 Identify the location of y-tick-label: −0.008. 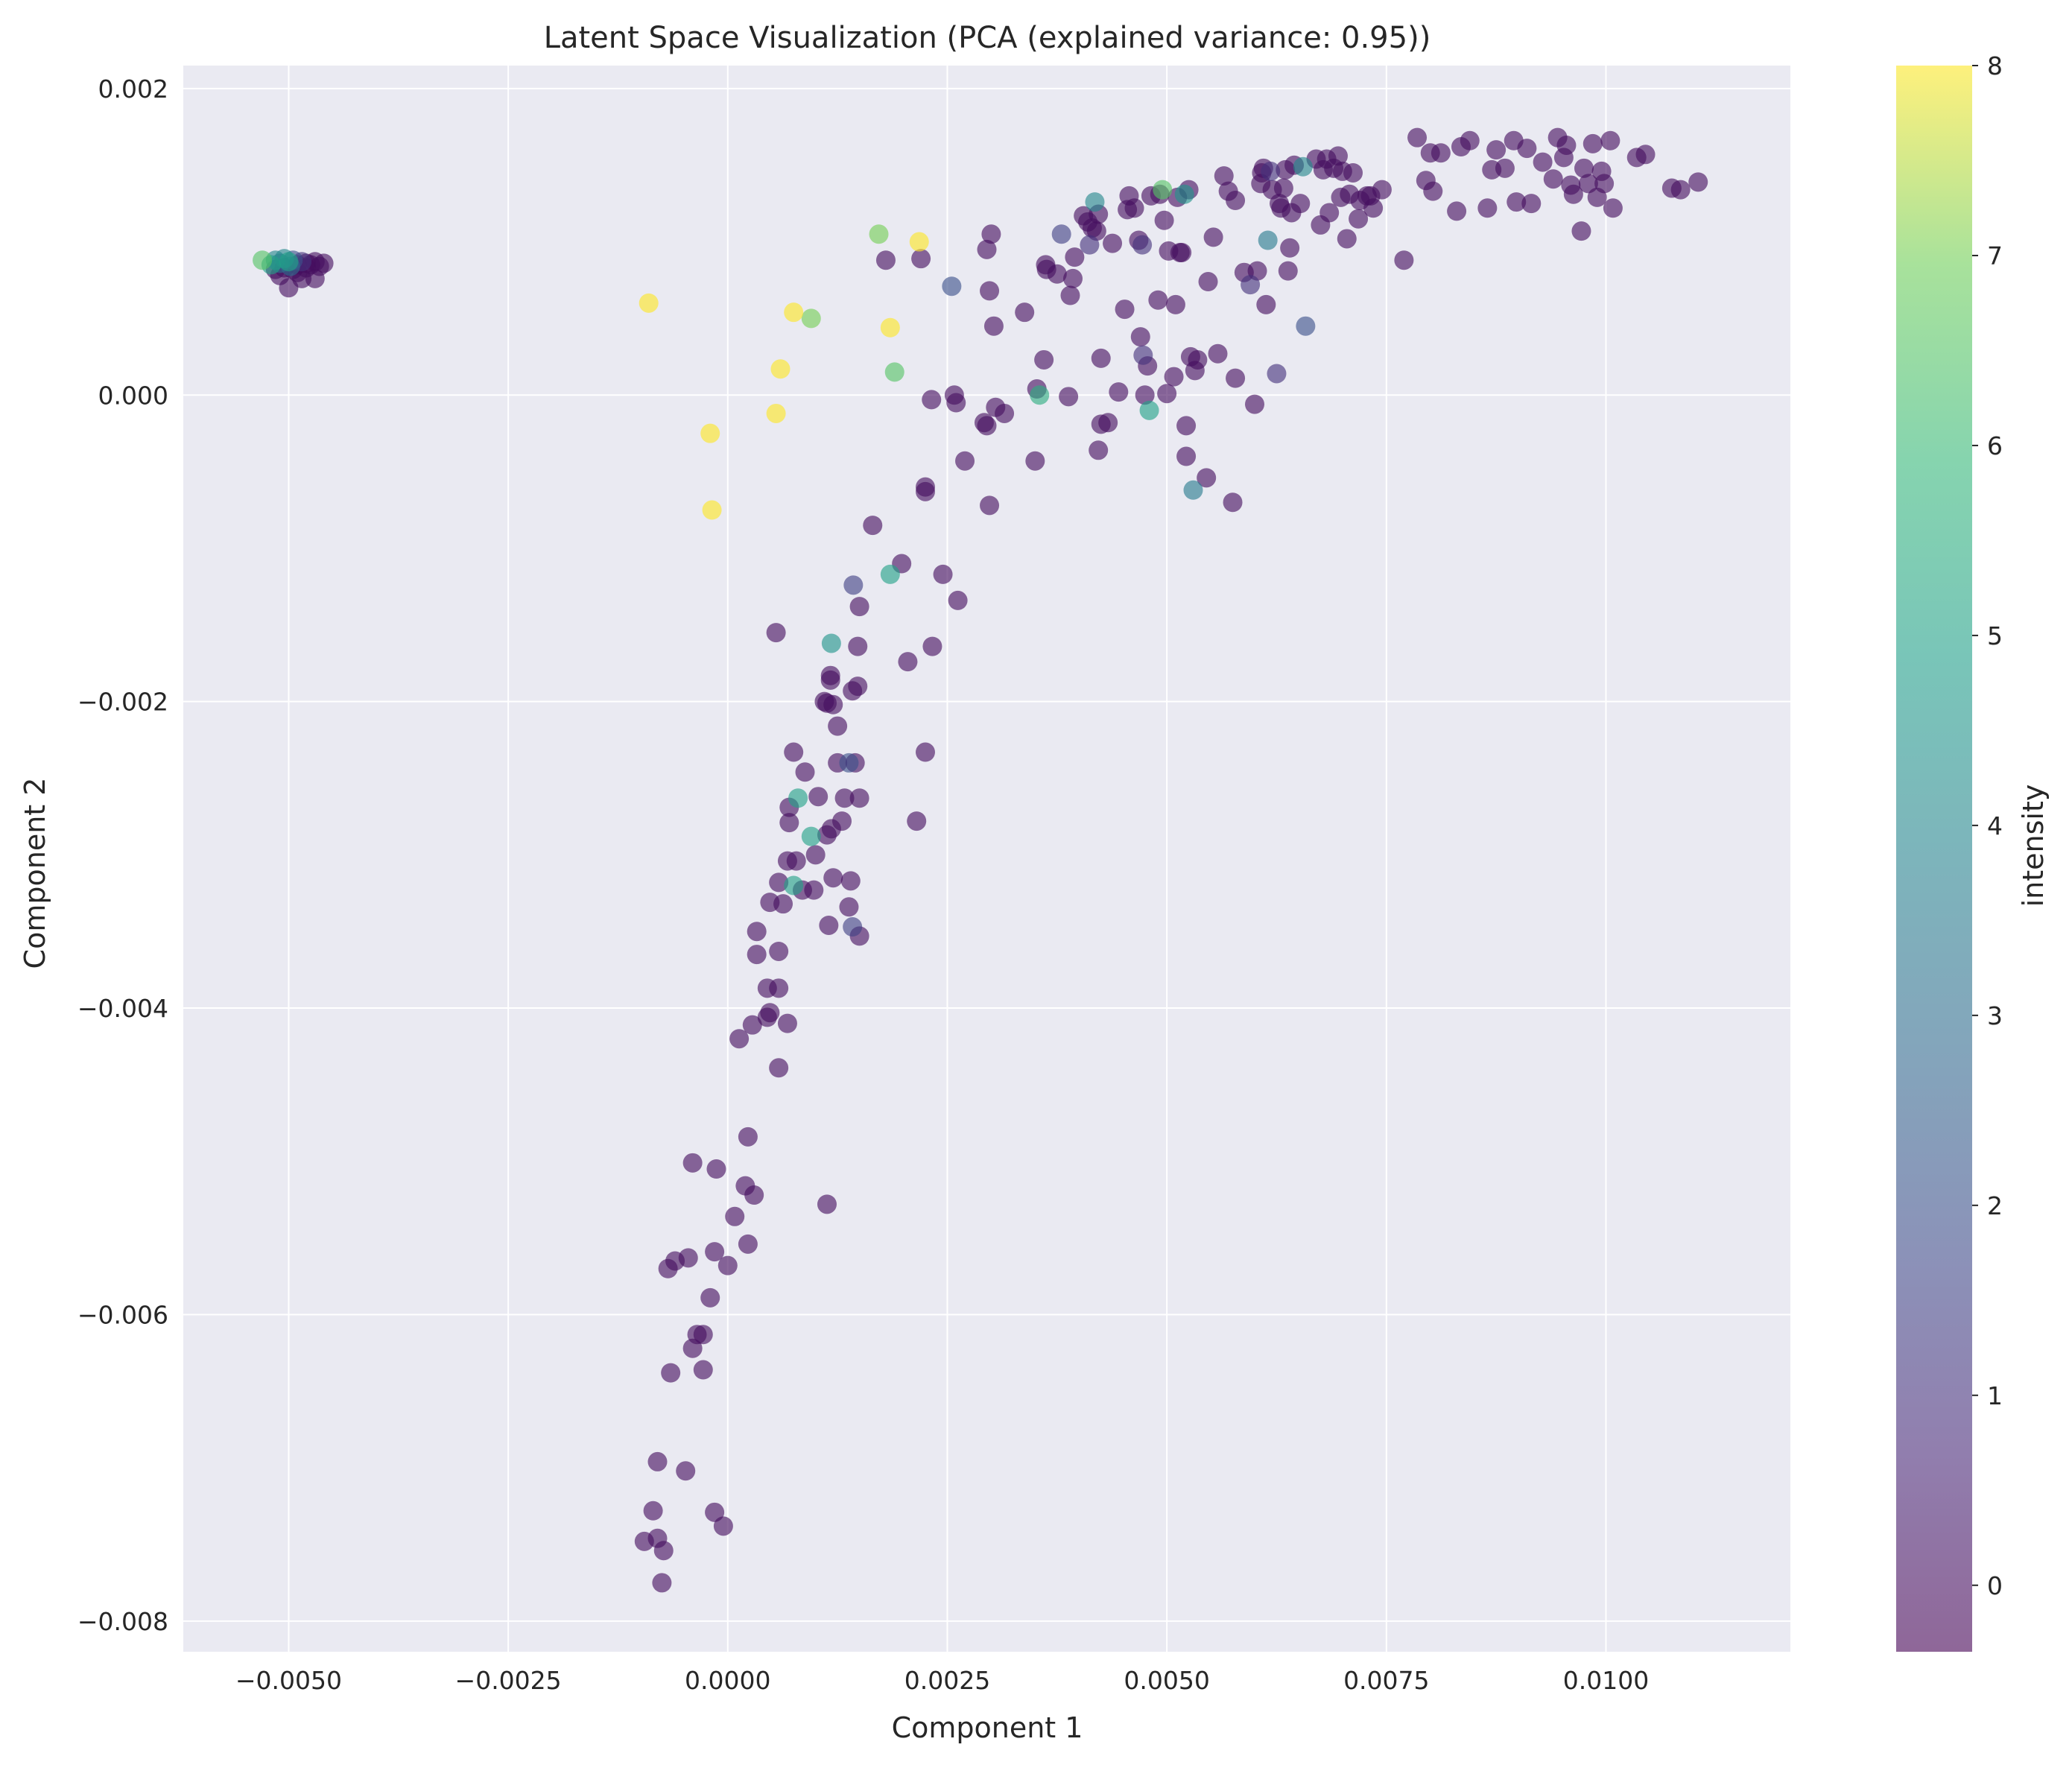
(122, 1622).